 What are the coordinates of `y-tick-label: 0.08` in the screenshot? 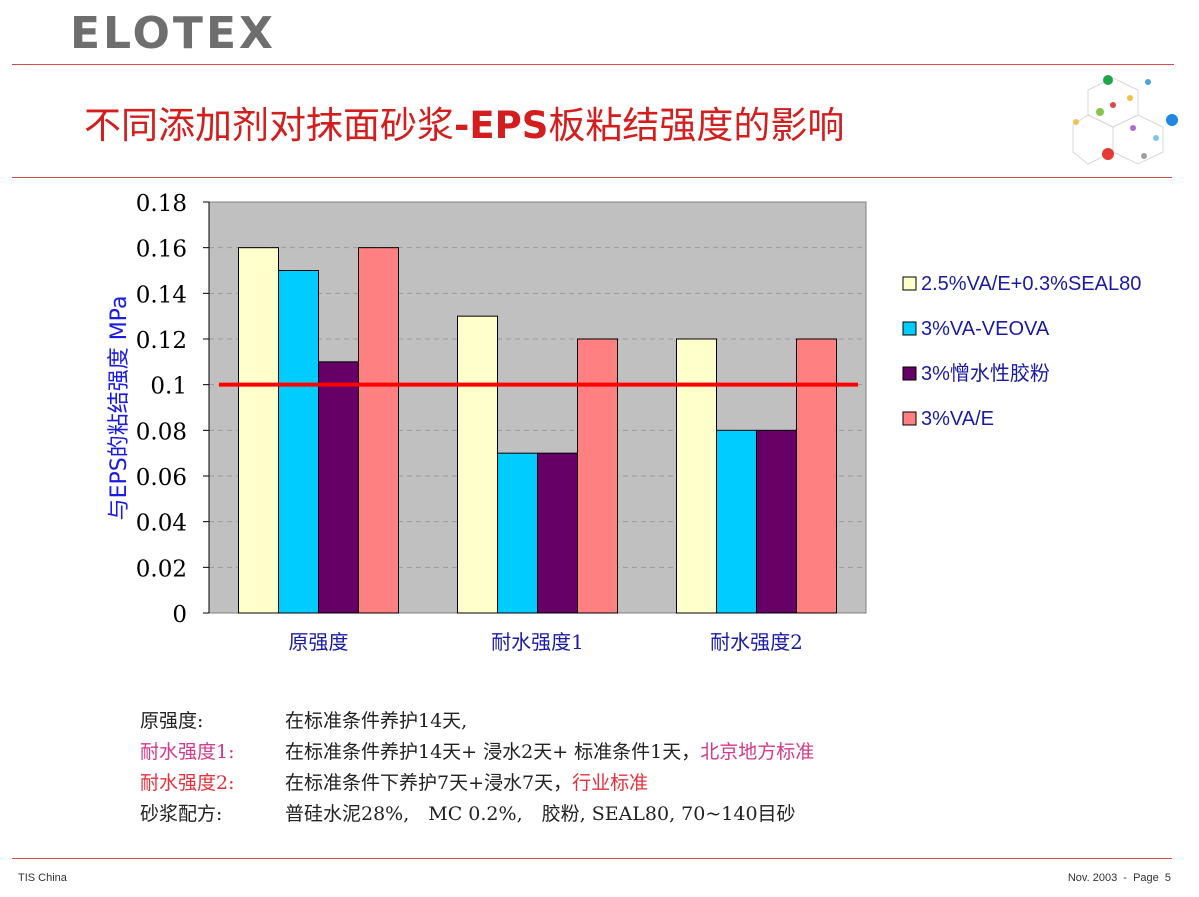 It's located at (161, 432).